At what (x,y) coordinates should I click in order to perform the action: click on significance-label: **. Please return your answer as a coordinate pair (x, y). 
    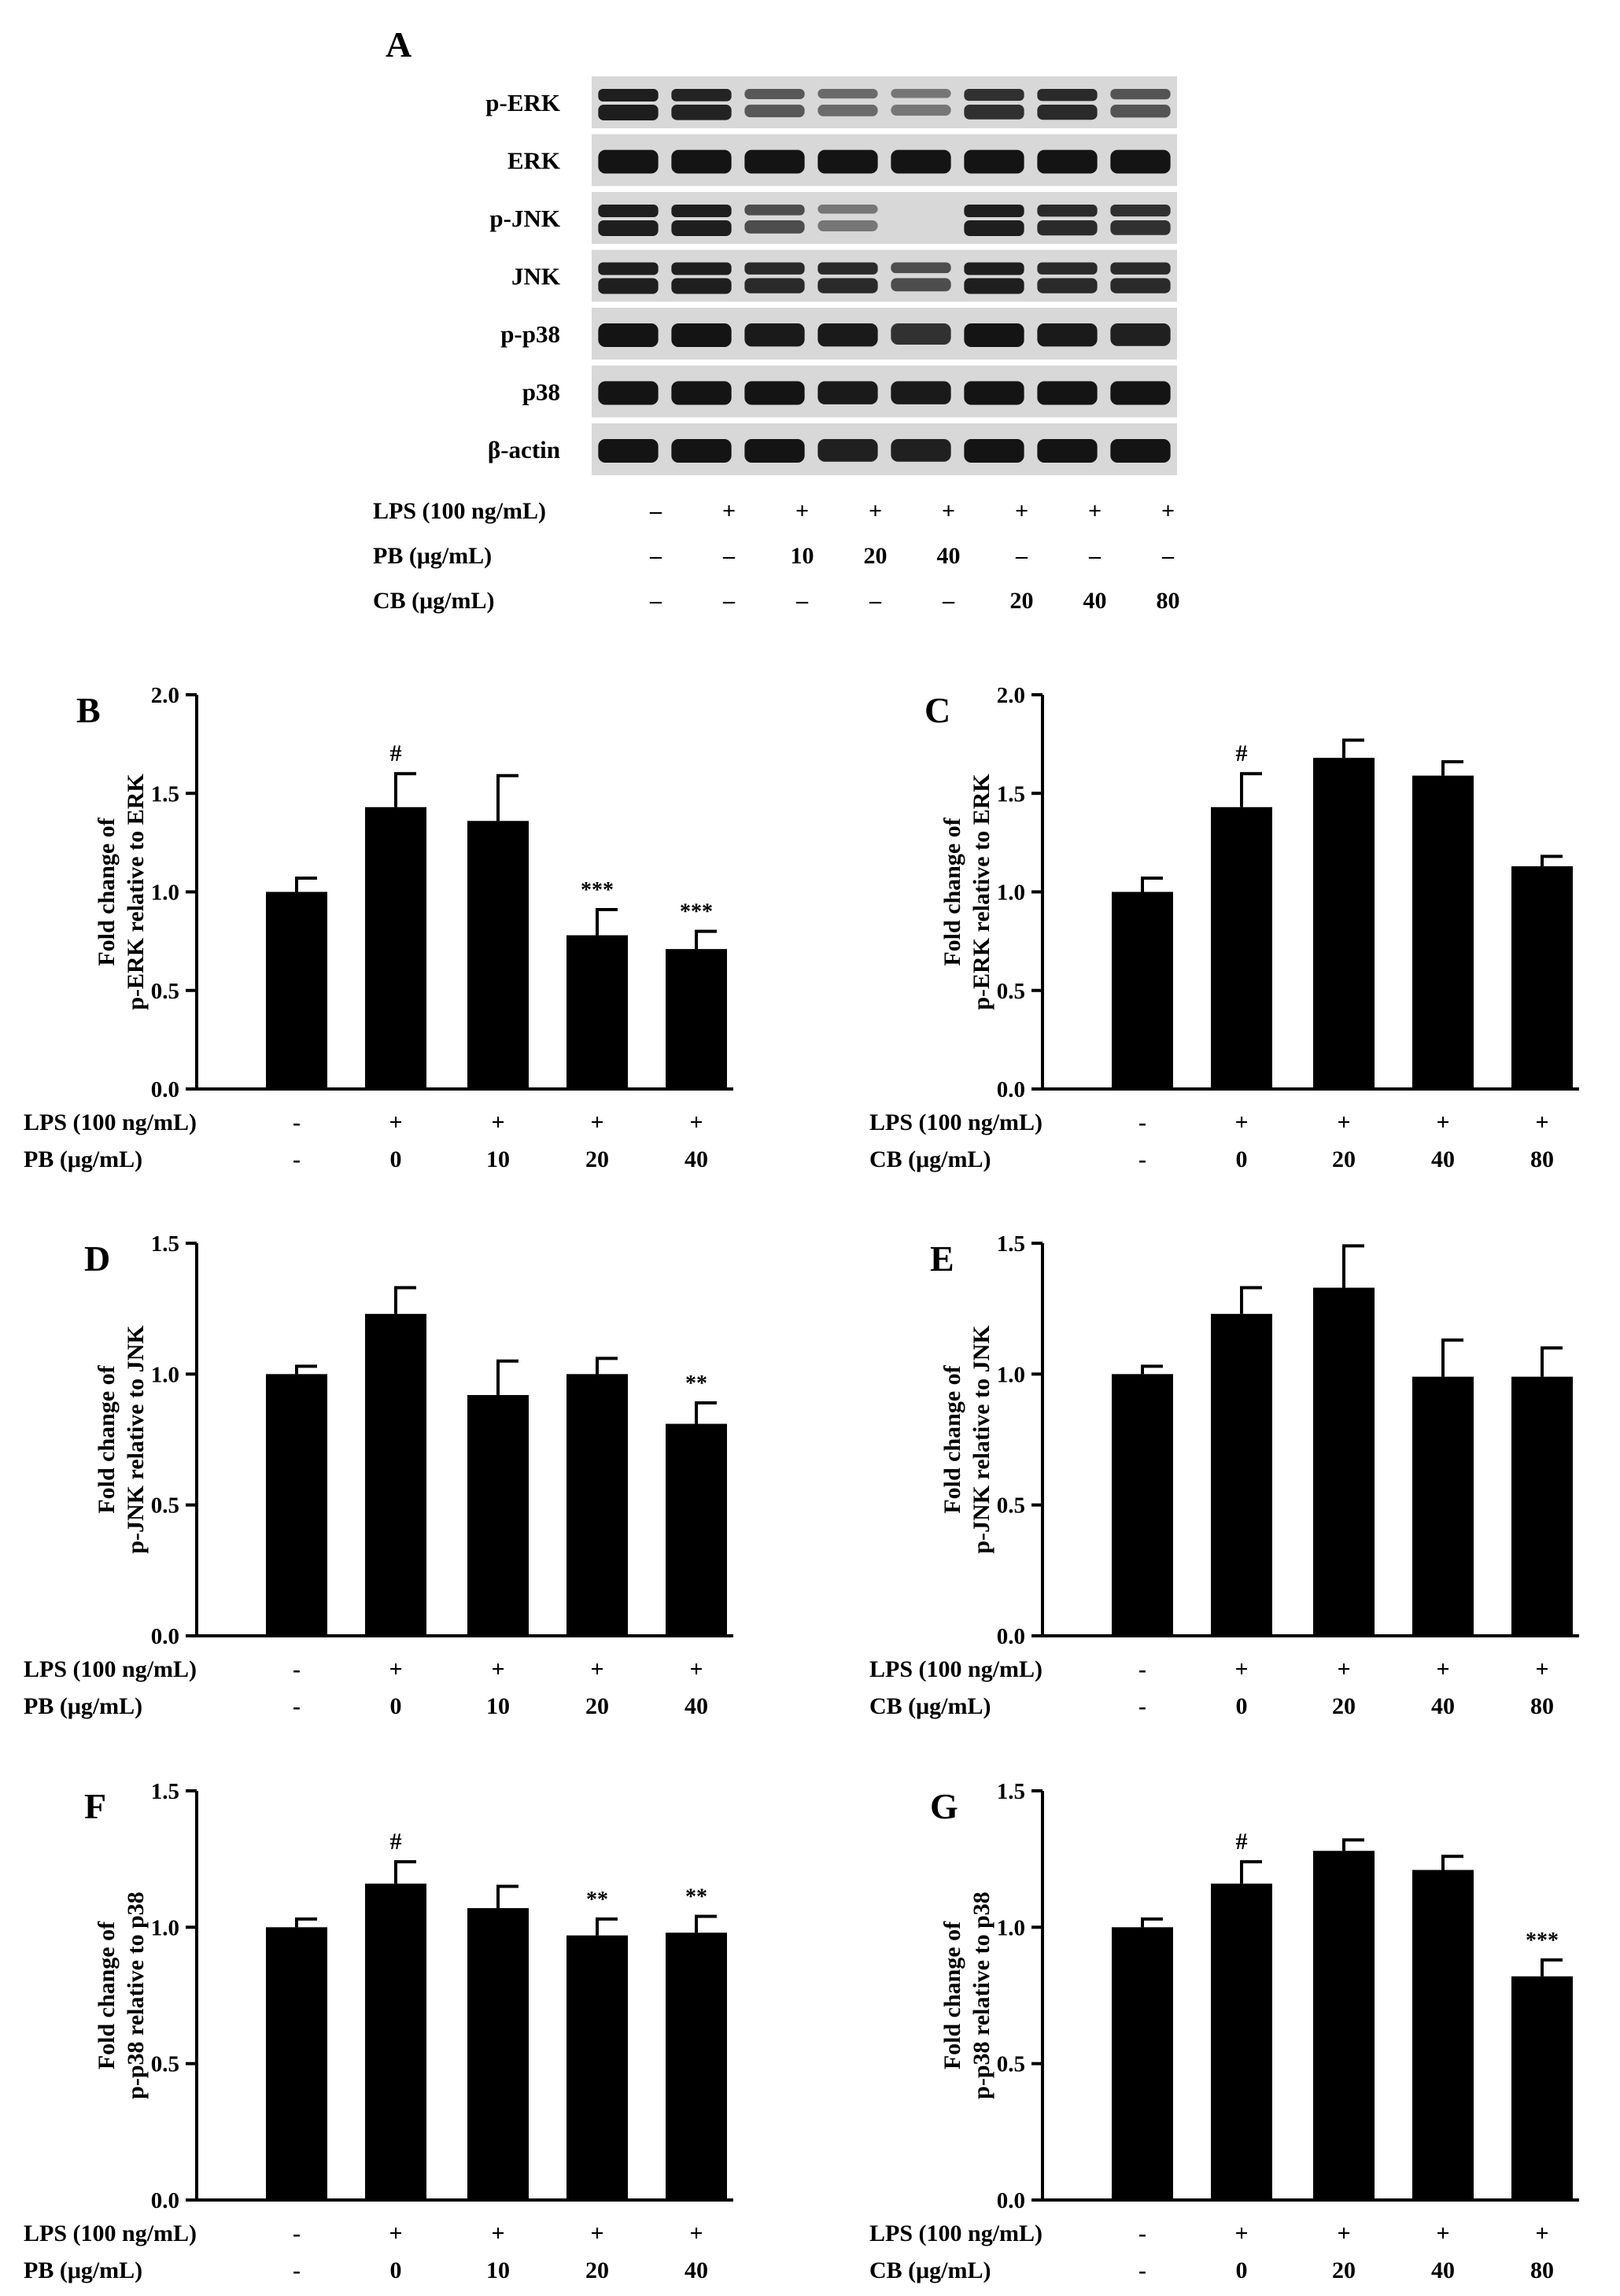
    Looking at the image, I should click on (597, 1900).